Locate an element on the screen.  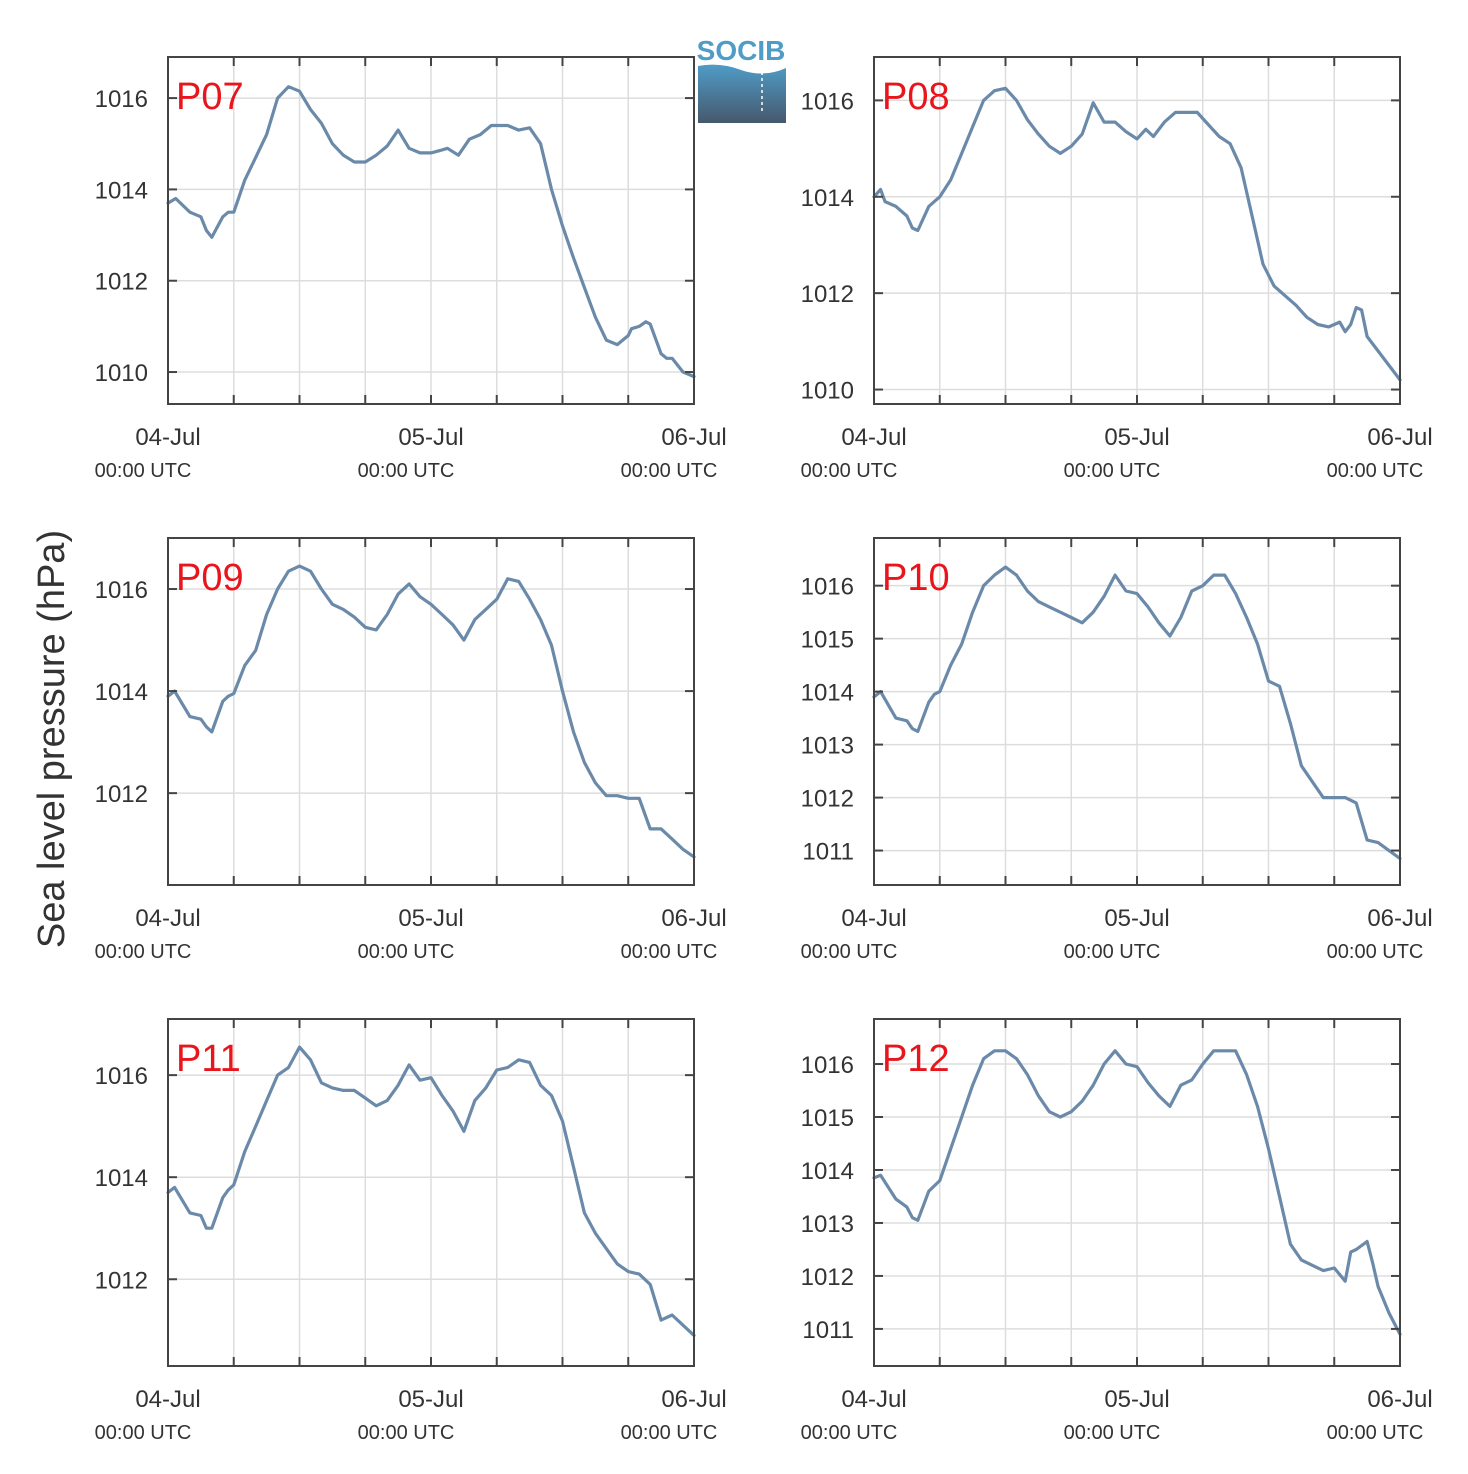
station-label: P08 is located at coordinates (916, 97).